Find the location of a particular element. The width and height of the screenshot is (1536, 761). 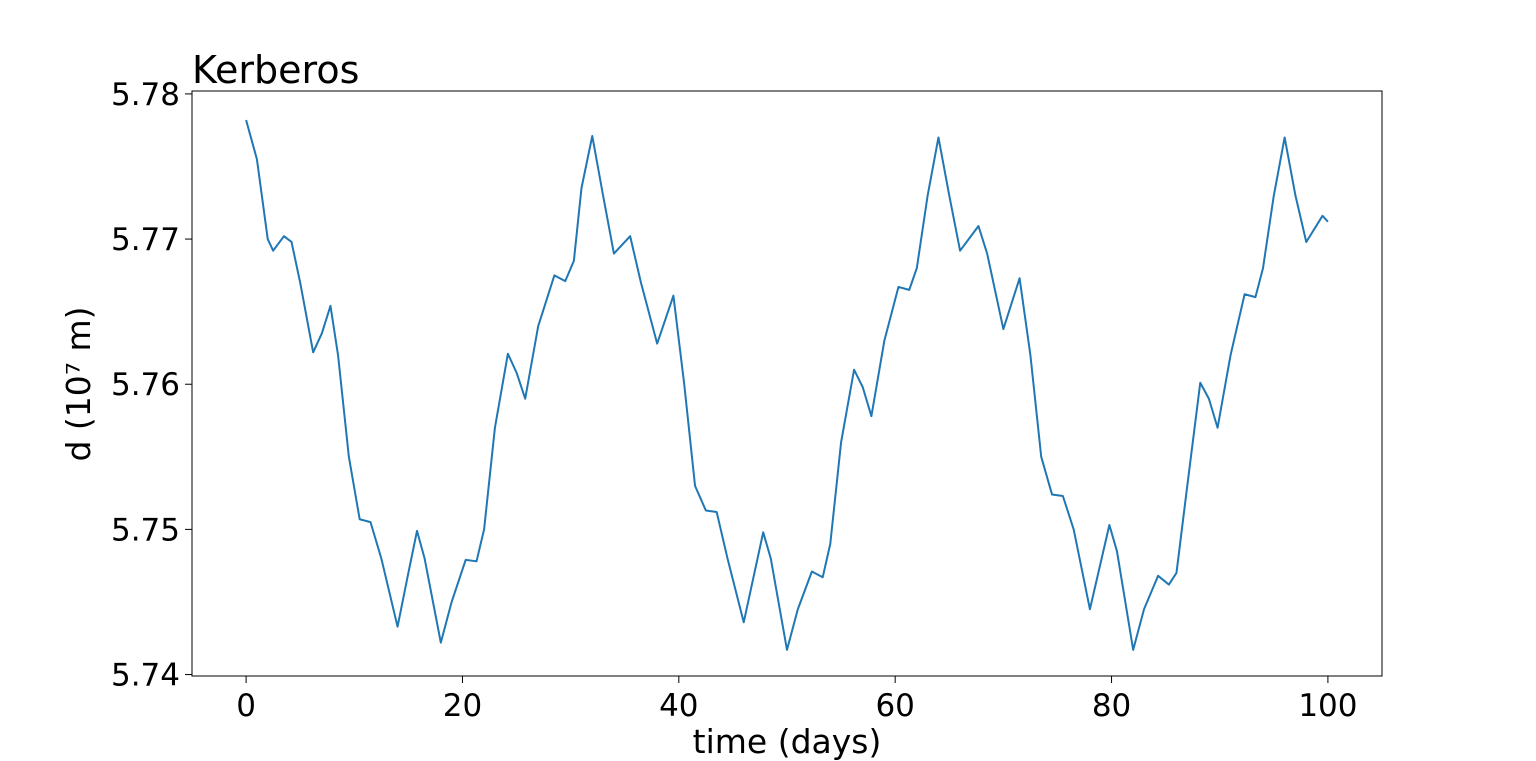

x-tick-label: 80 is located at coordinates (1111, 706).